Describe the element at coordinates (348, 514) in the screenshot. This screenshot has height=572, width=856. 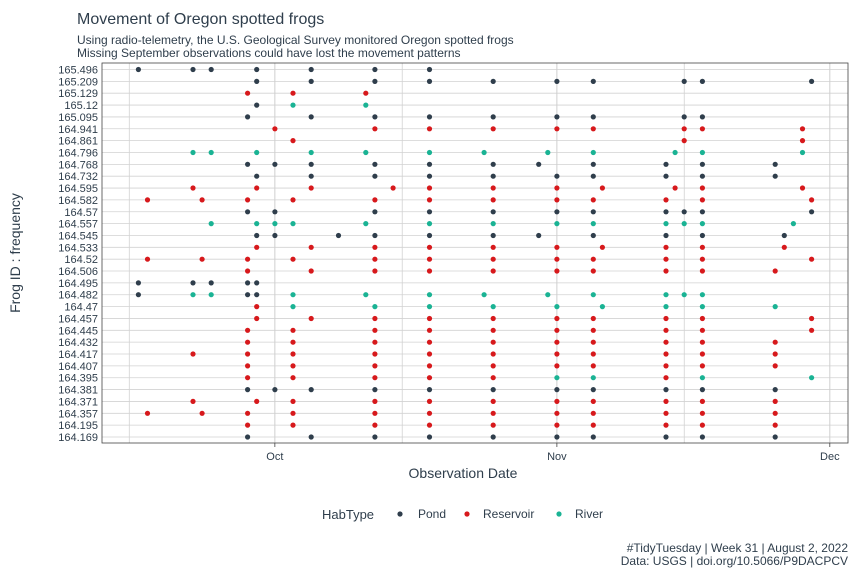
I see `legend-title: HabType` at that location.